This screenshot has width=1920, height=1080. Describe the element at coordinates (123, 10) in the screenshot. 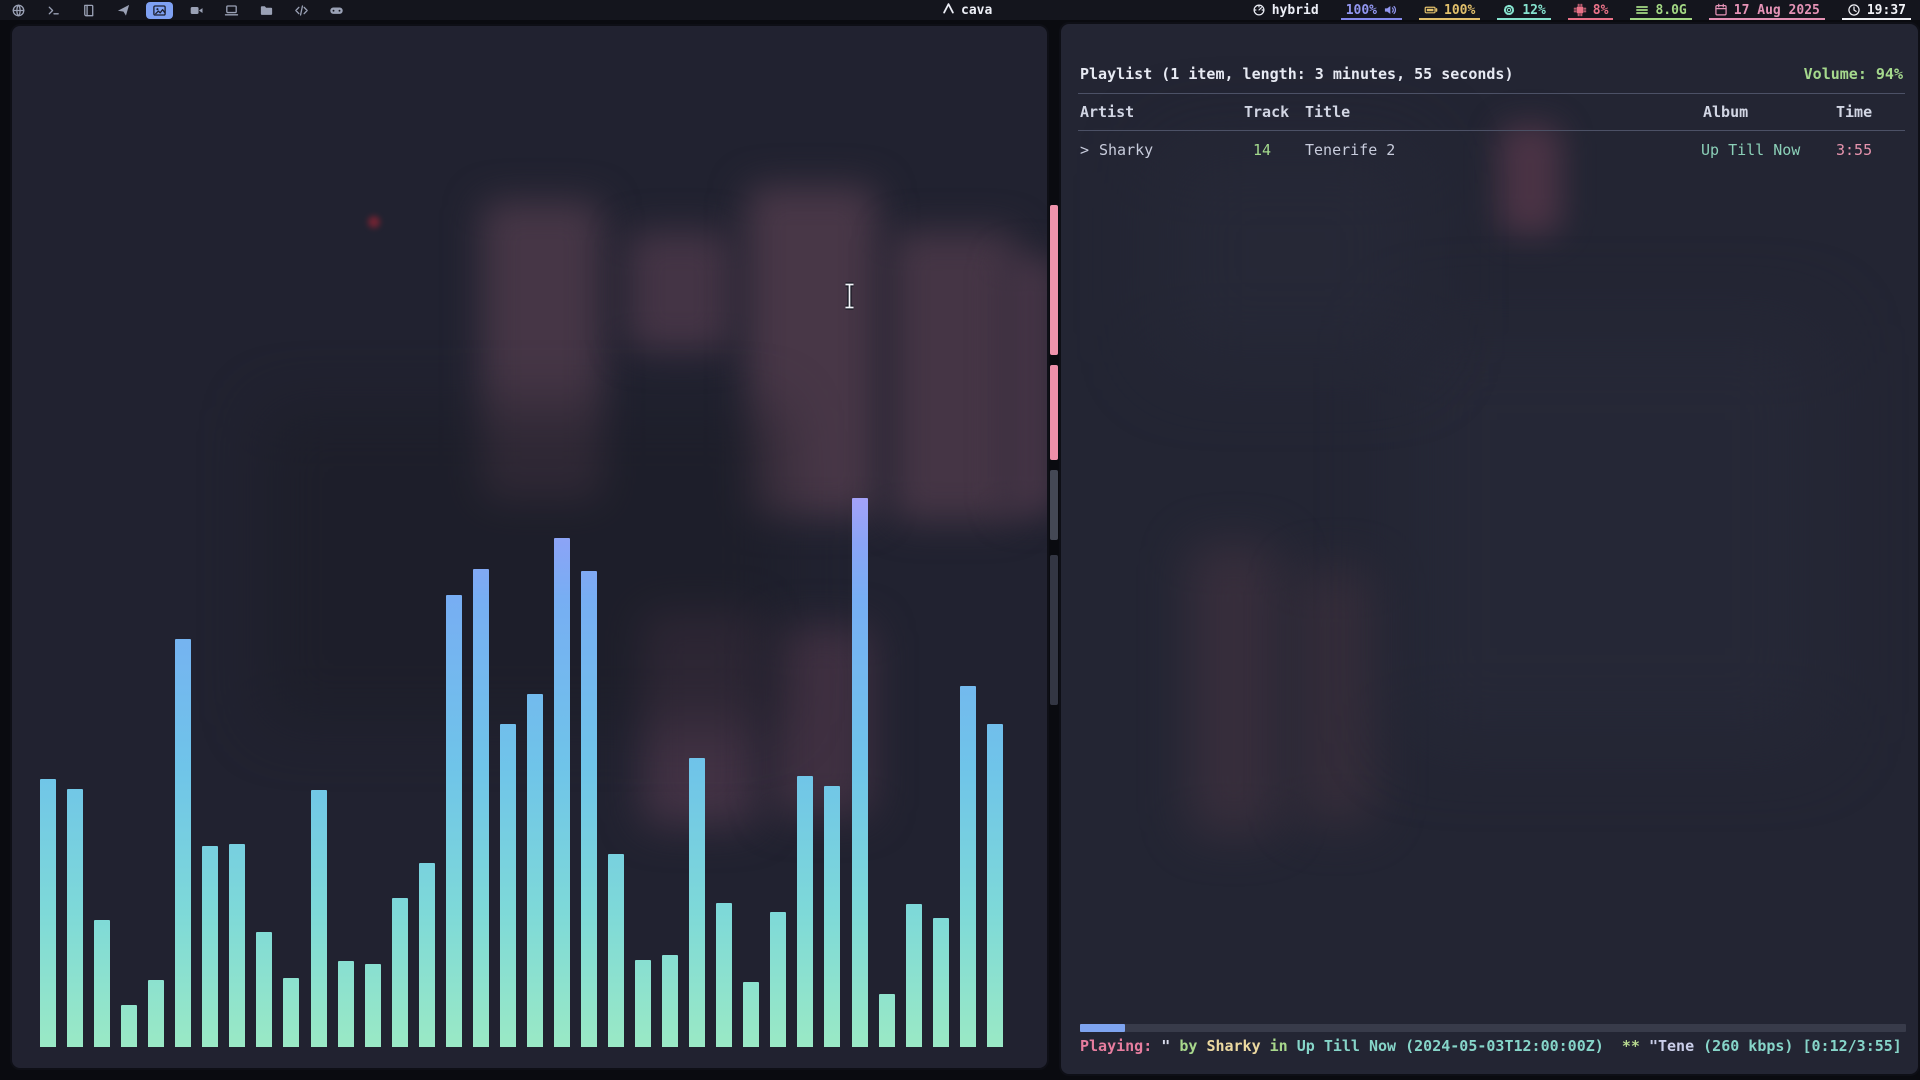

I see `taskbar-app-send` at that location.